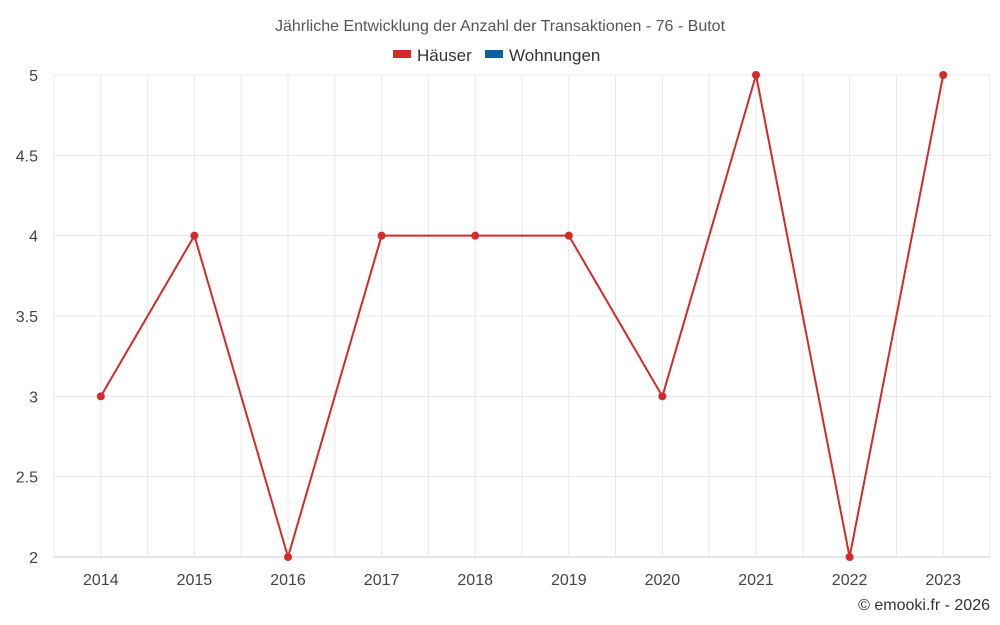 The width and height of the screenshot is (1000, 625). I want to click on legend: Häuser Wohnungen, so click(496, 55).